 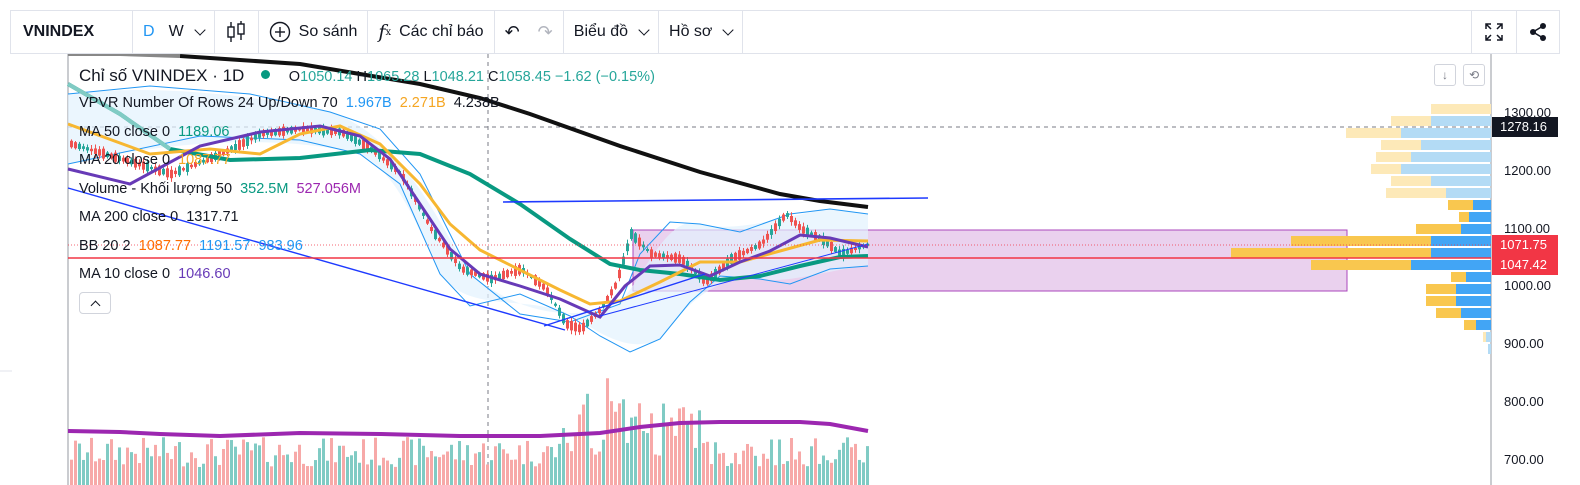 I want to click on legend-ma200: MA 200 close 0 1317.71, so click(x=159, y=217).